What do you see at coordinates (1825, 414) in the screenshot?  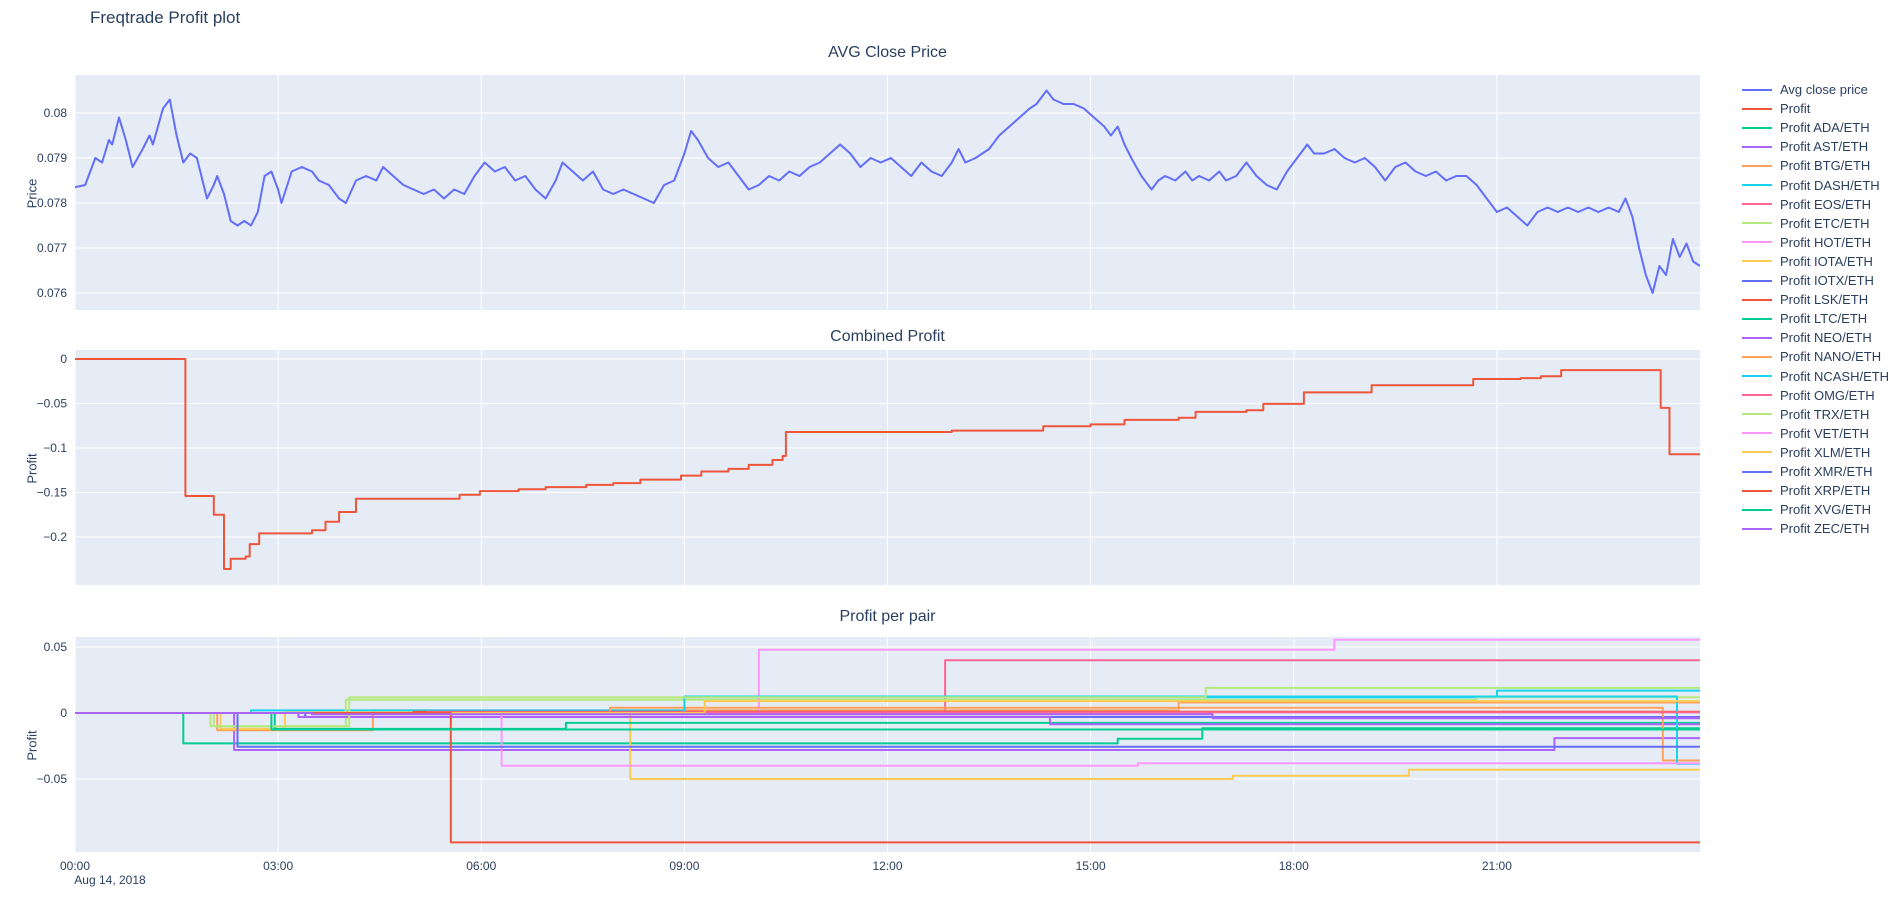 I see `legend-label: Profit TRX/ETH` at bounding box center [1825, 414].